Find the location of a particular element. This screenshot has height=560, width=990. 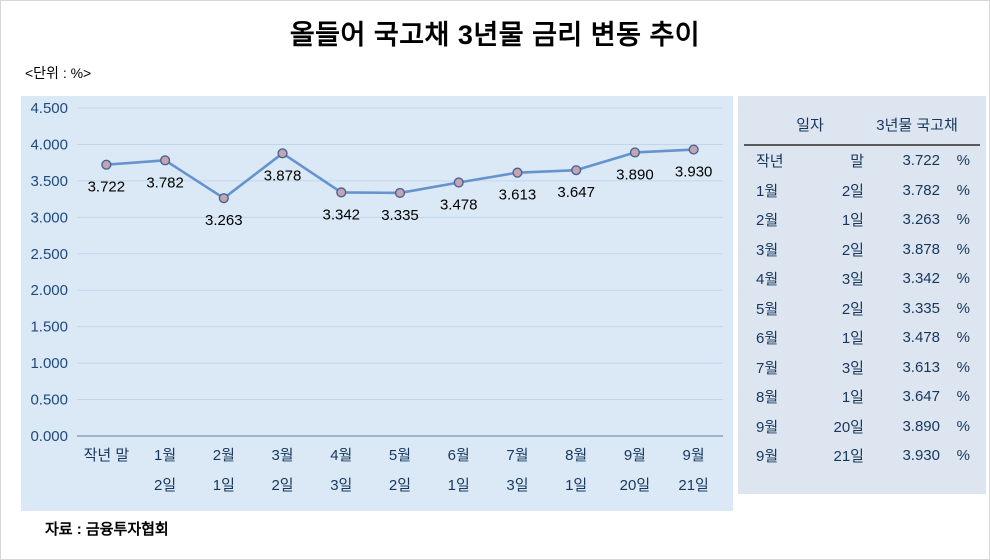

x-tick-label: 5월 is located at coordinates (400, 455).